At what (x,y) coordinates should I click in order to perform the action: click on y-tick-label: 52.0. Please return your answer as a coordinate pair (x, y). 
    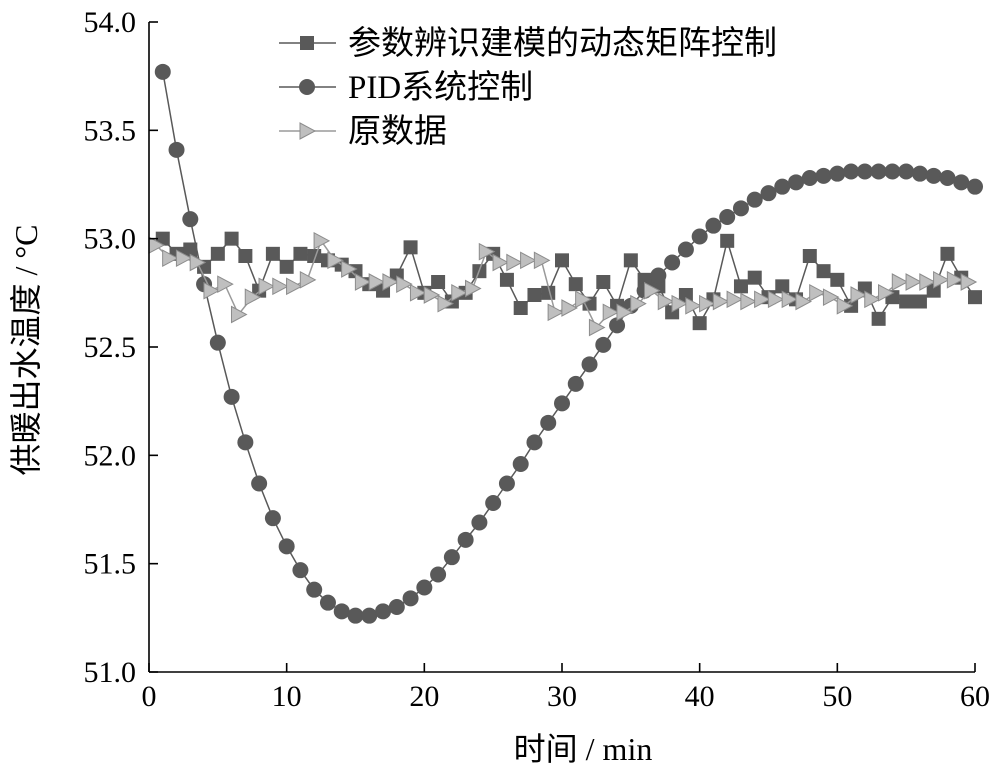
    Looking at the image, I should click on (110, 455).